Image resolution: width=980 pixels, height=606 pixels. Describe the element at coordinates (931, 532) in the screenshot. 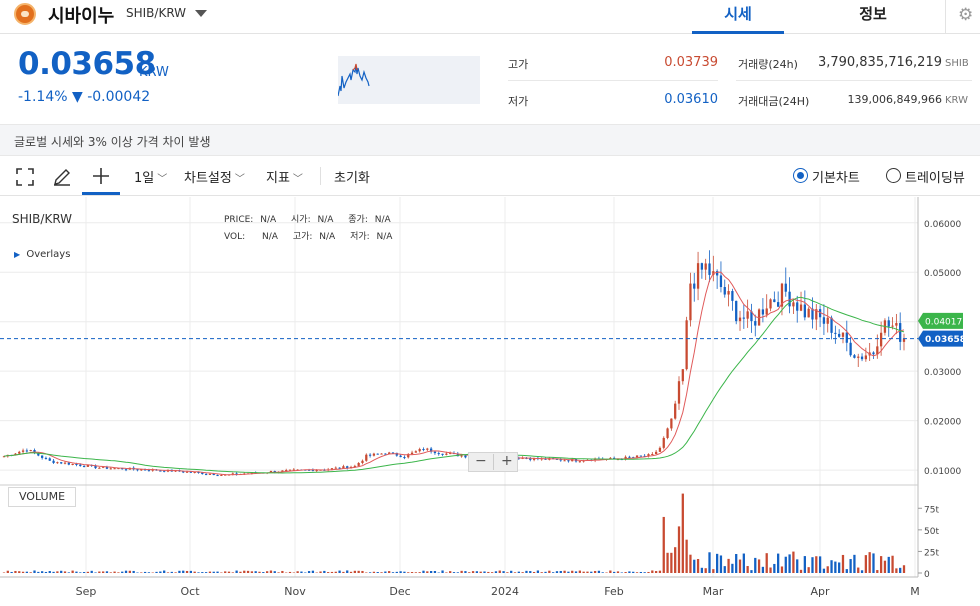

I see `volume-tick-label: 50t` at that location.